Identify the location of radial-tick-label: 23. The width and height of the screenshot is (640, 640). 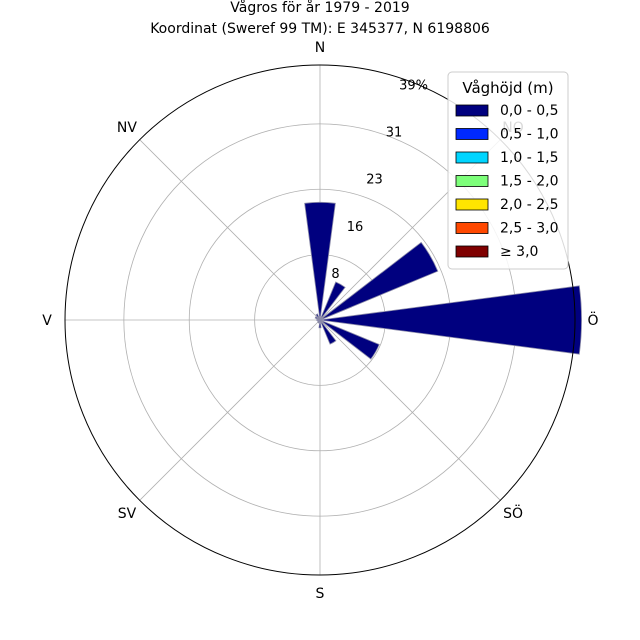
(374, 180).